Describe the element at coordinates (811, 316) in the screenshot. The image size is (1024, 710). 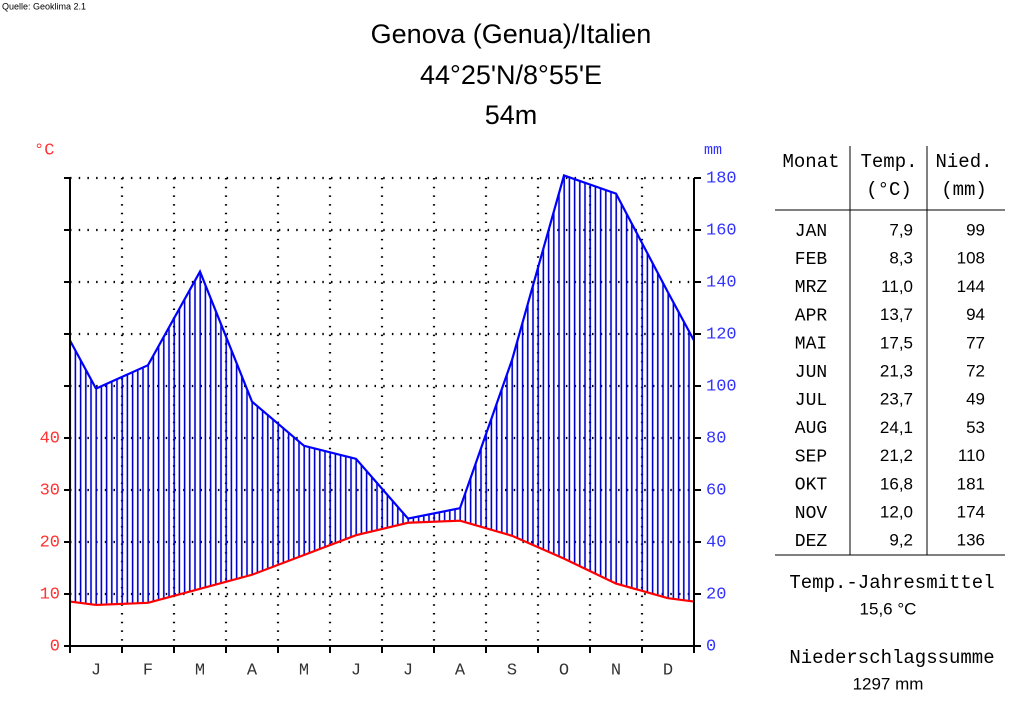
I see `table-cell: APR` at that location.